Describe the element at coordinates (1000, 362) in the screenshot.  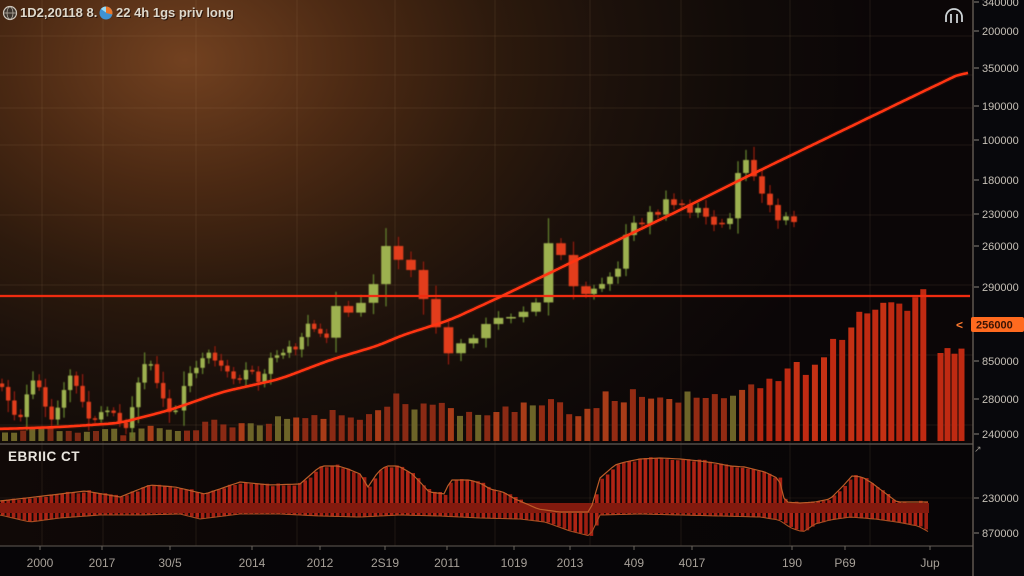
I see `svg-text: 850000` at that location.